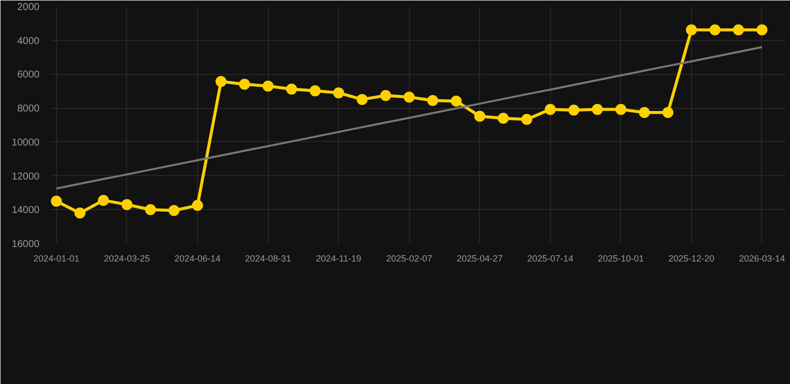  Describe the element at coordinates (691, 259) in the screenshot. I see `x-tick-label: 2025-12-20` at that location.